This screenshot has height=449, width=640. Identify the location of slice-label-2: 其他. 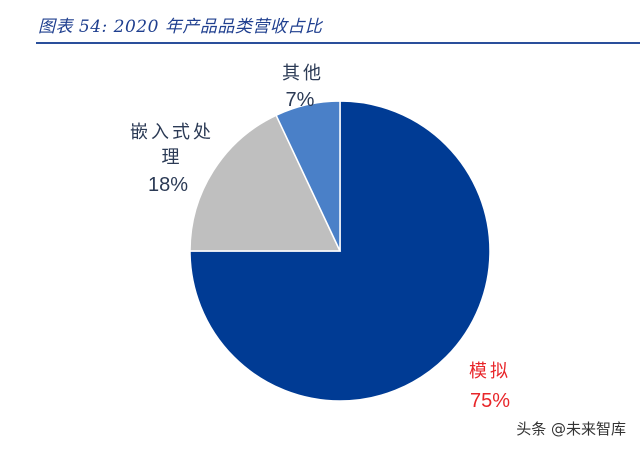
(303, 73).